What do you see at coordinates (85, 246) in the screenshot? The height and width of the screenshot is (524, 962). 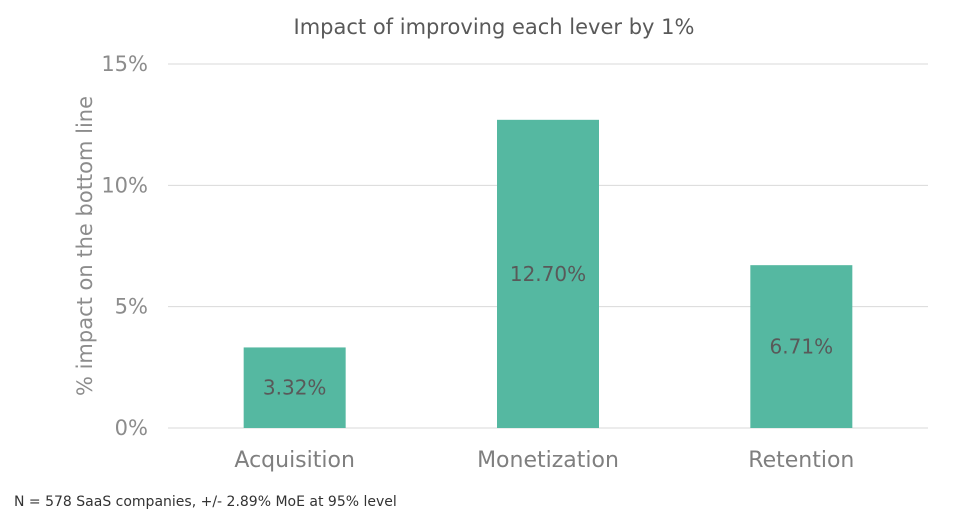 I see `y-axis-label: % impact on the bottom line` at bounding box center [85, 246].